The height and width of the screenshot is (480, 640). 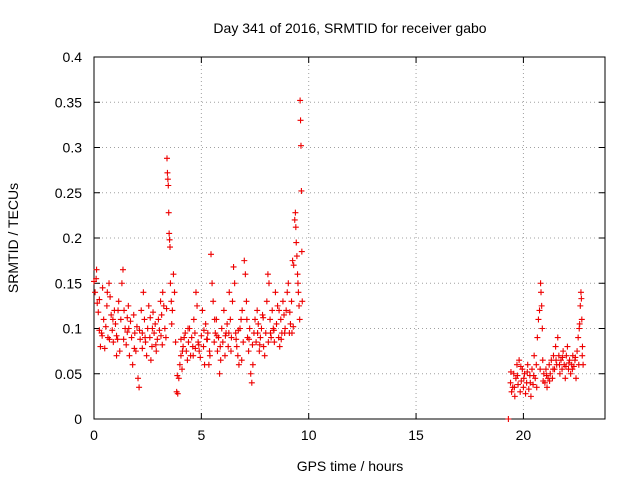 What do you see at coordinates (73, 238) in the screenshot?
I see `y-tick-label: 0.2` at bounding box center [73, 238].